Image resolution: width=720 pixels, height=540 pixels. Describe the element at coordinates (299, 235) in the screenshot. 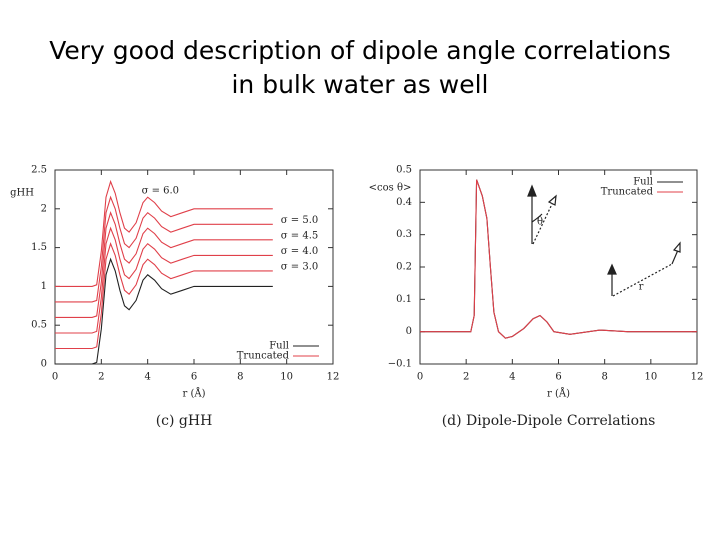

I see `curve-label: σ = 4.5` at that location.